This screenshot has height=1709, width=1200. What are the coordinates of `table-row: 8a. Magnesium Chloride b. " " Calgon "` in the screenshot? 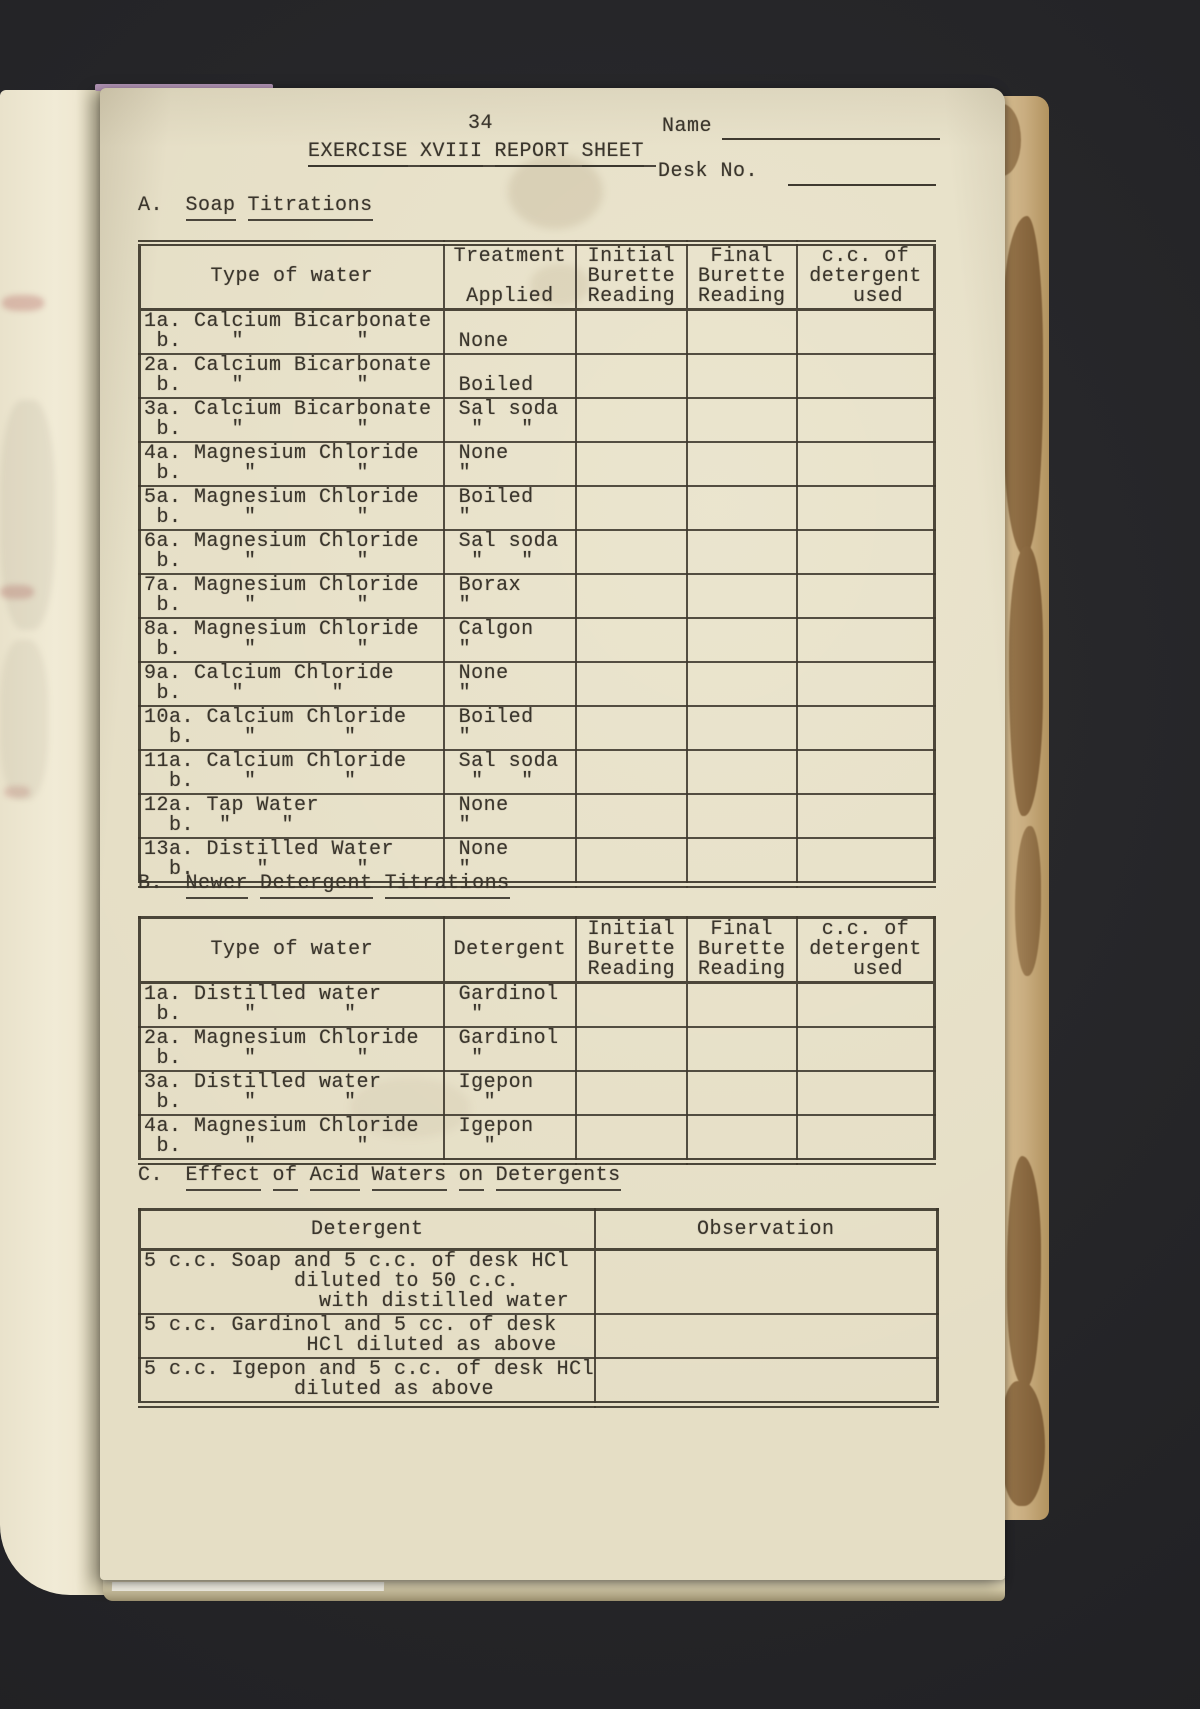 It's located at (537, 640).